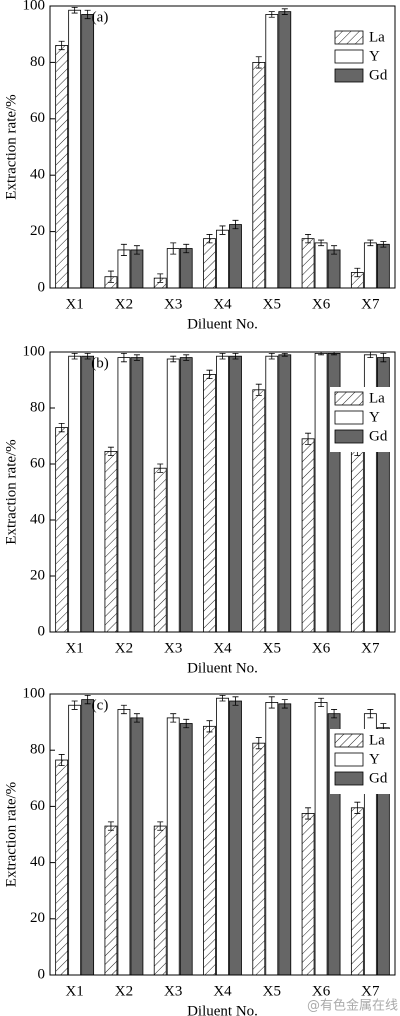 The width and height of the screenshot is (400, 1016). What do you see at coordinates (352, 1006) in the screenshot?
I see `watermark: @有色金属在线` at bounding box center [352, 1006].